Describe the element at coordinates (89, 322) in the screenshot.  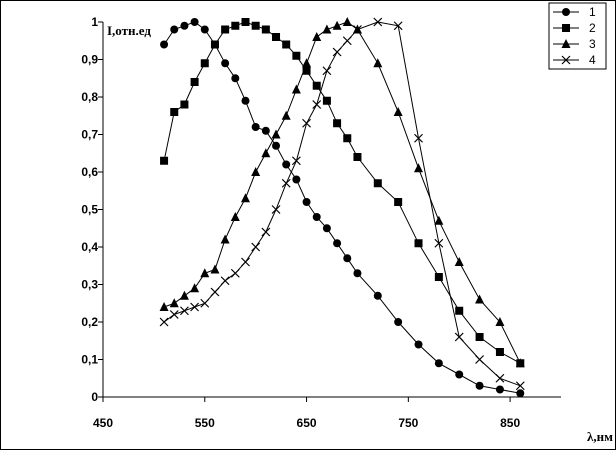
I see `y-tick-label: 0,2` at that location.